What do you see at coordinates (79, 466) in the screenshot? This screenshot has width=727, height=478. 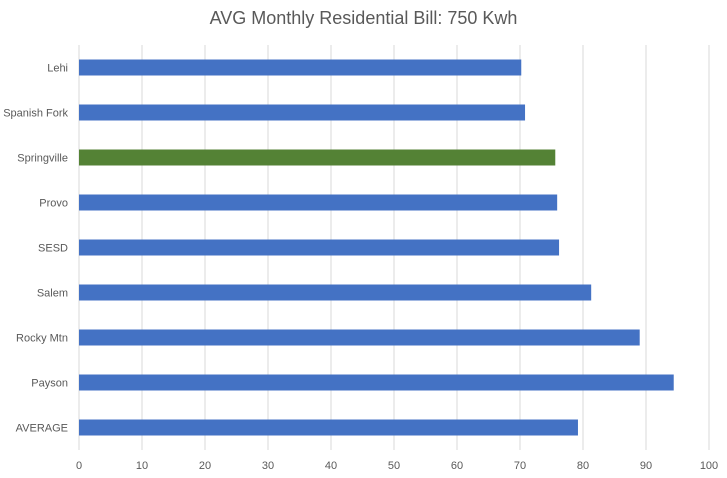 I see `x-tick-label: 0` at bounding box center [79, 466].